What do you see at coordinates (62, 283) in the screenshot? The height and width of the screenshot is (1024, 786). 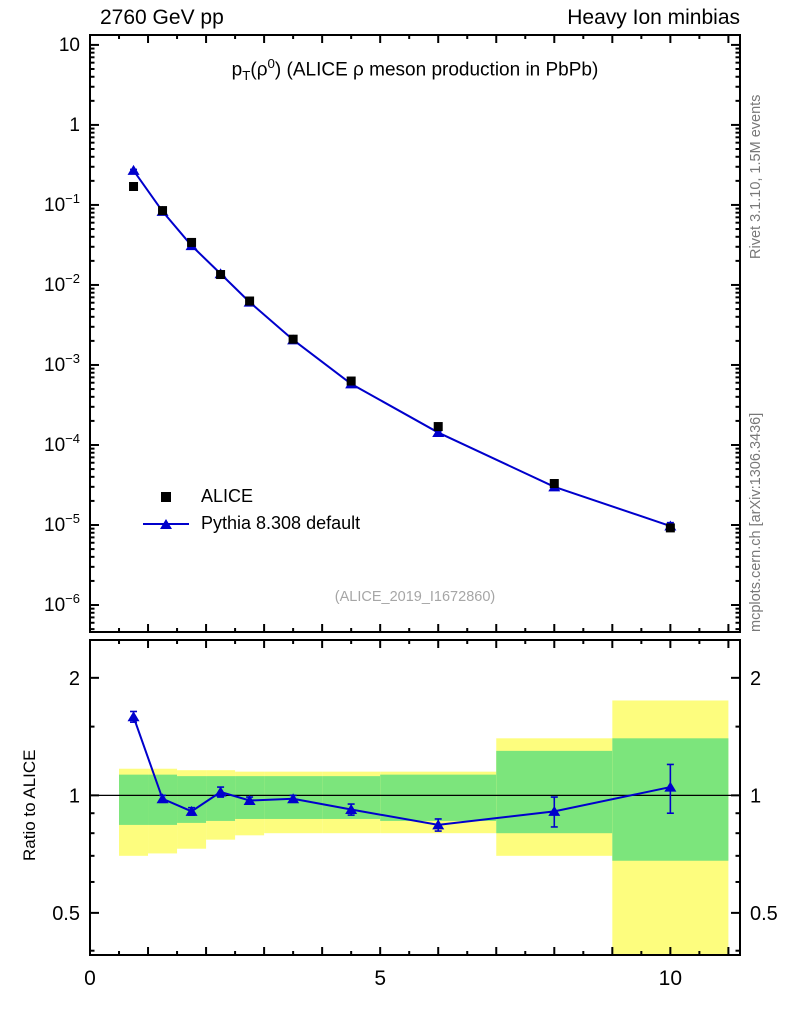 I see `main-y-tick-label: 10⁻²` at bounding box center [62, 283].